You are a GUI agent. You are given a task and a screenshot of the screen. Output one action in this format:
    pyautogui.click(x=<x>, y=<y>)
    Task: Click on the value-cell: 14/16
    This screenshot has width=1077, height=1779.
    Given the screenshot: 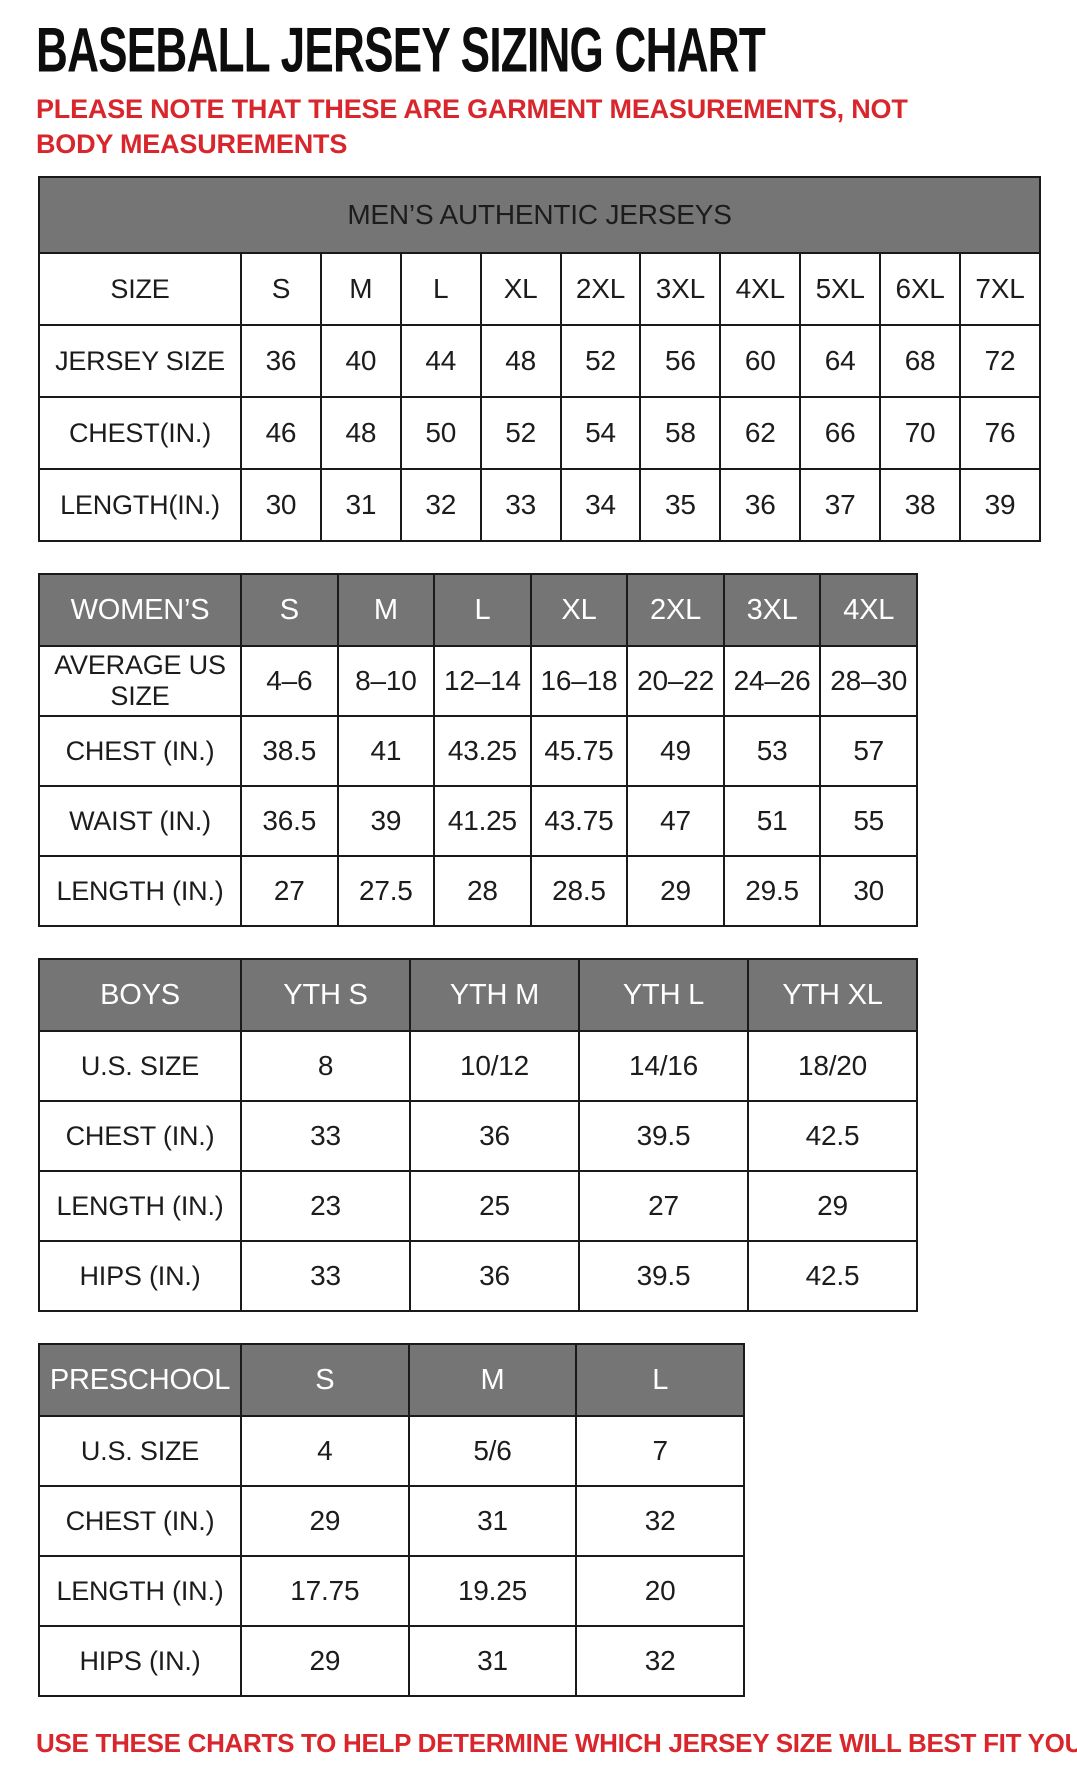 What is the action you would take?
    pyautogui.click(x=663, y=1066)
    